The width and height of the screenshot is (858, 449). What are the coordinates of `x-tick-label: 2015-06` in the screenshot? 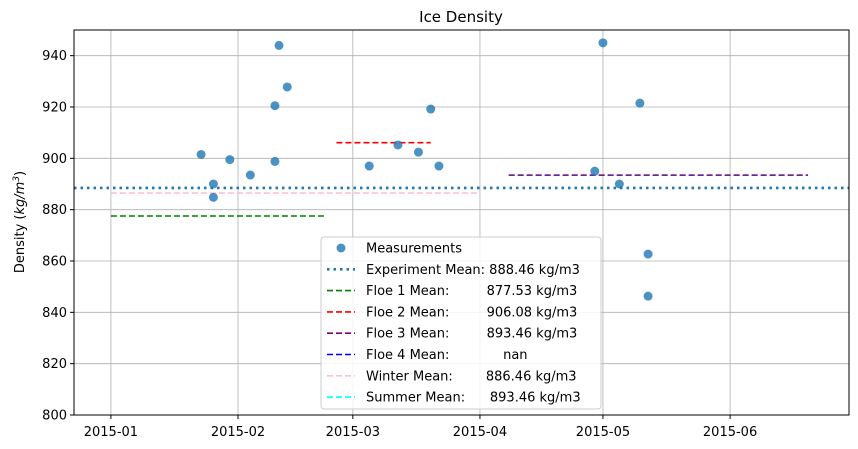 It's located at (730, 432).